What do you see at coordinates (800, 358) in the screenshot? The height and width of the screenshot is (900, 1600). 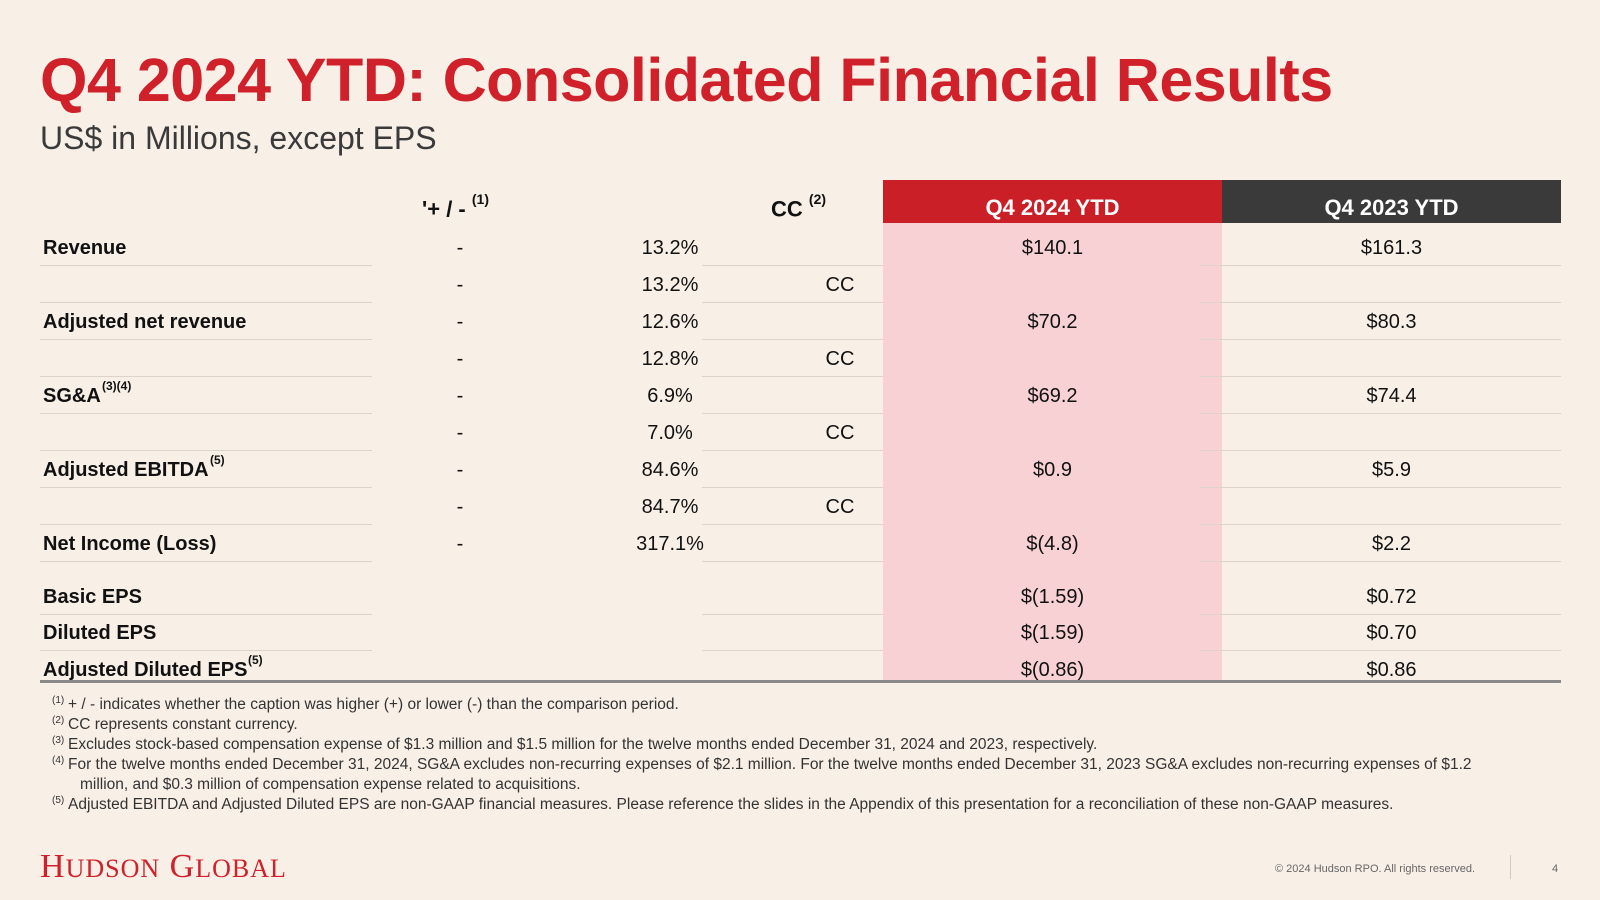 I see `table-row: - 12.8% CC` at bounding box center [800, 358].